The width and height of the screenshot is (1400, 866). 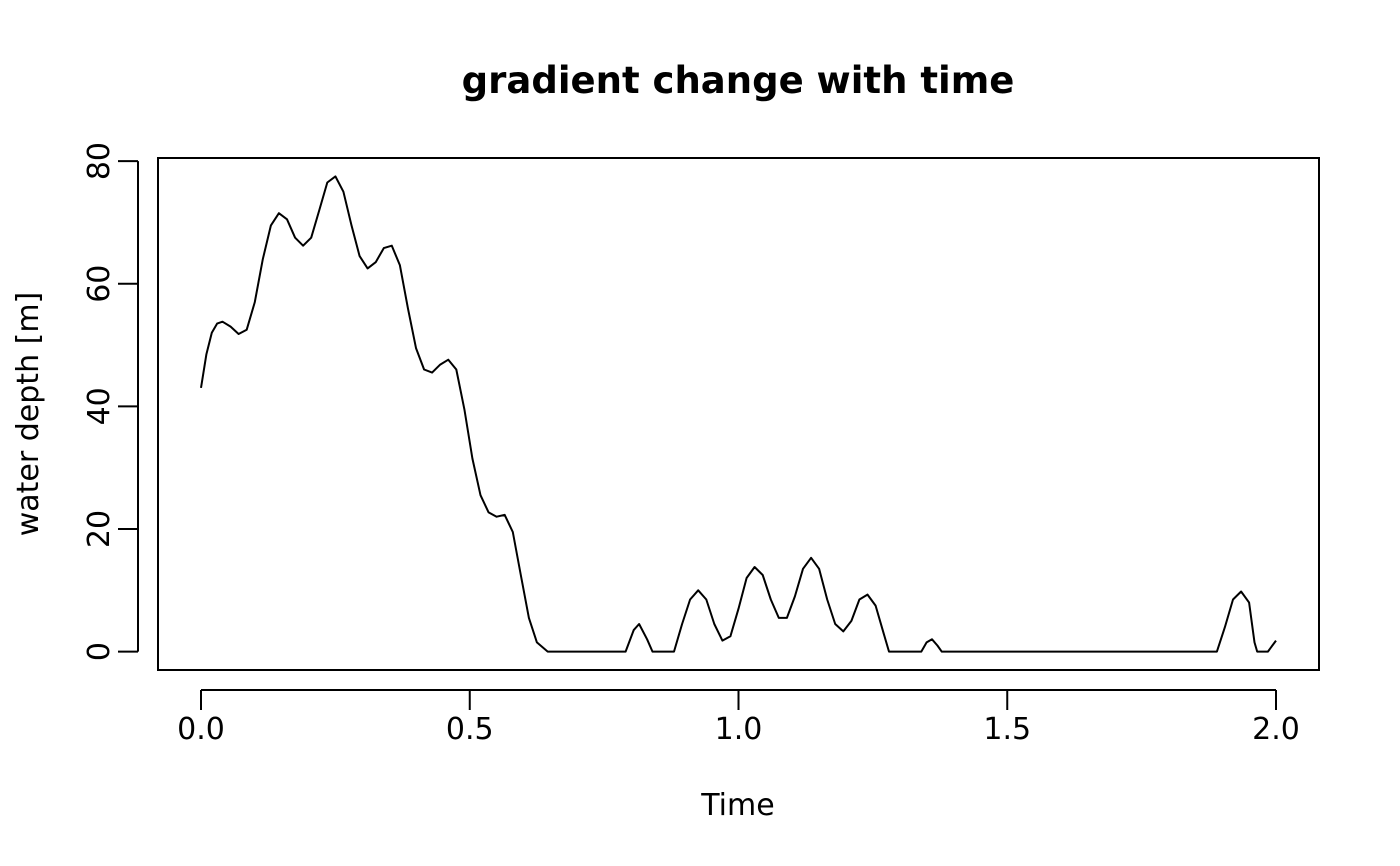 What do you see at coordinates (738, 80) in the screenshot?
I see `chart-title: gradient change with time` at bounding box center [738, 80].